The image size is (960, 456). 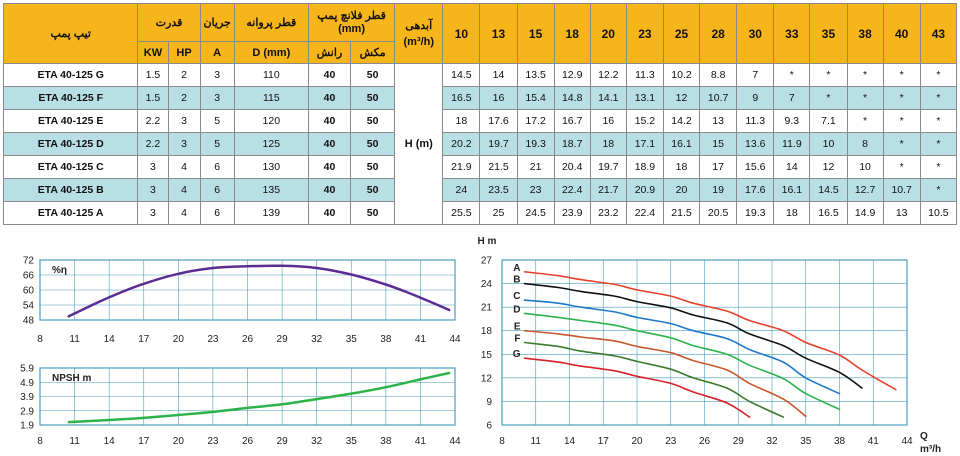 I want to click on head-cell: 10.5, so click(x=938, y=213).